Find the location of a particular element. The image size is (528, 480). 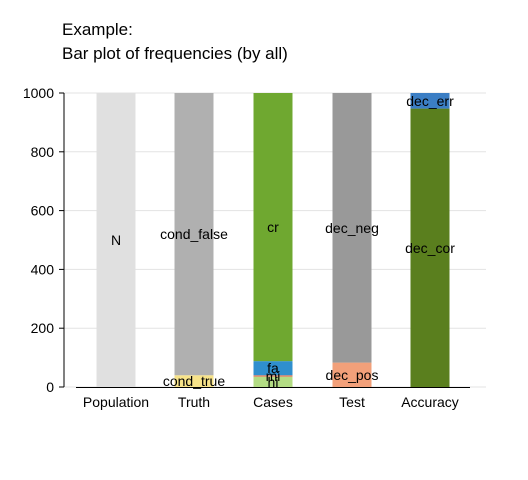

bar-label-dec_err: dec_err is located at coordinates (430, 101).